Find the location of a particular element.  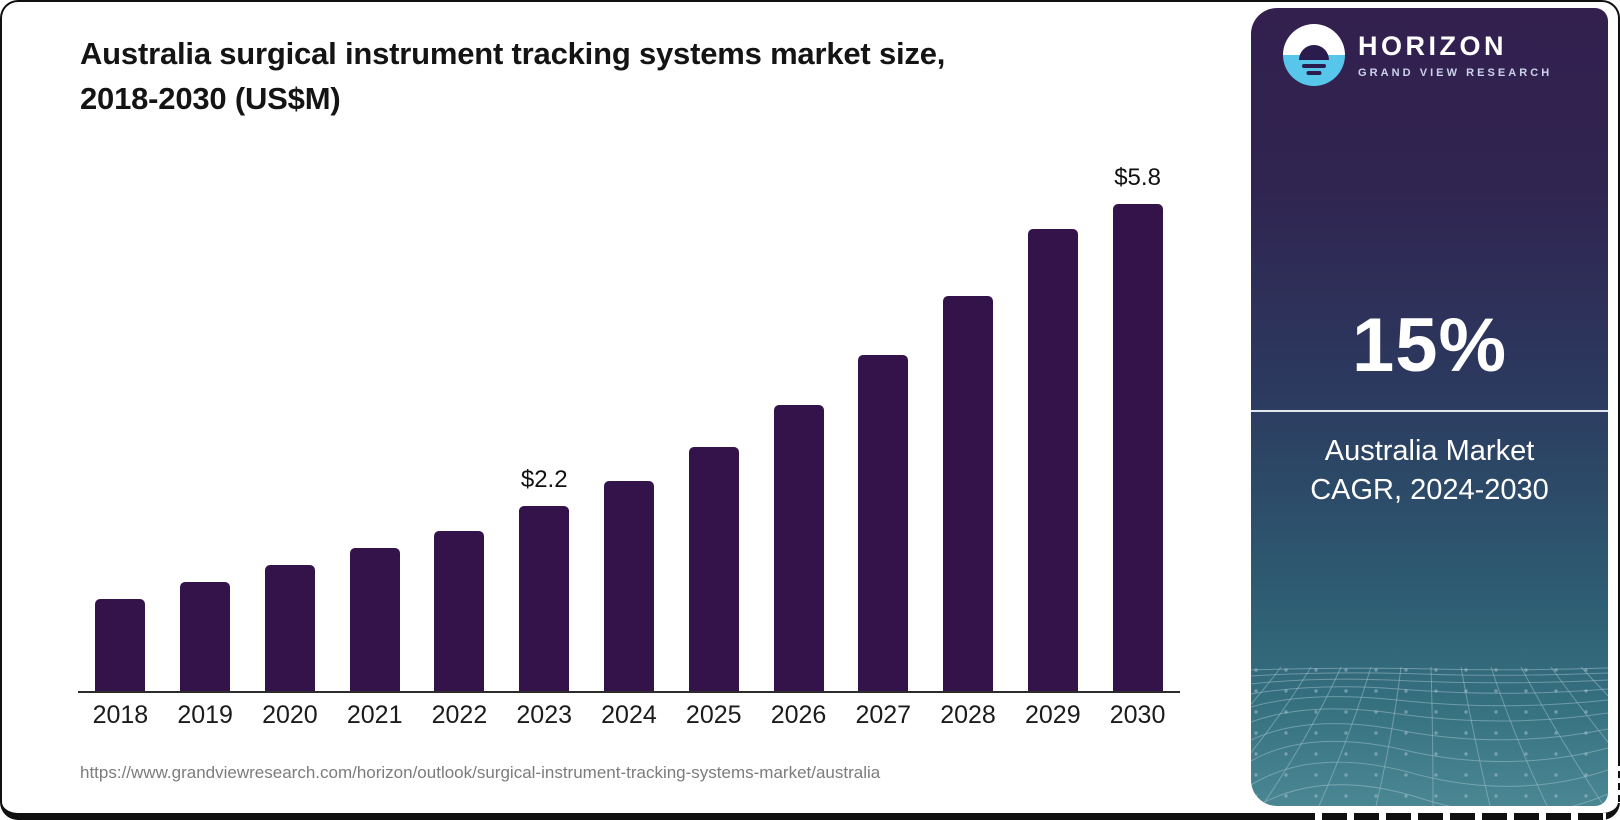

sun-reflection-line2 is located at coordinates (1314, 73).